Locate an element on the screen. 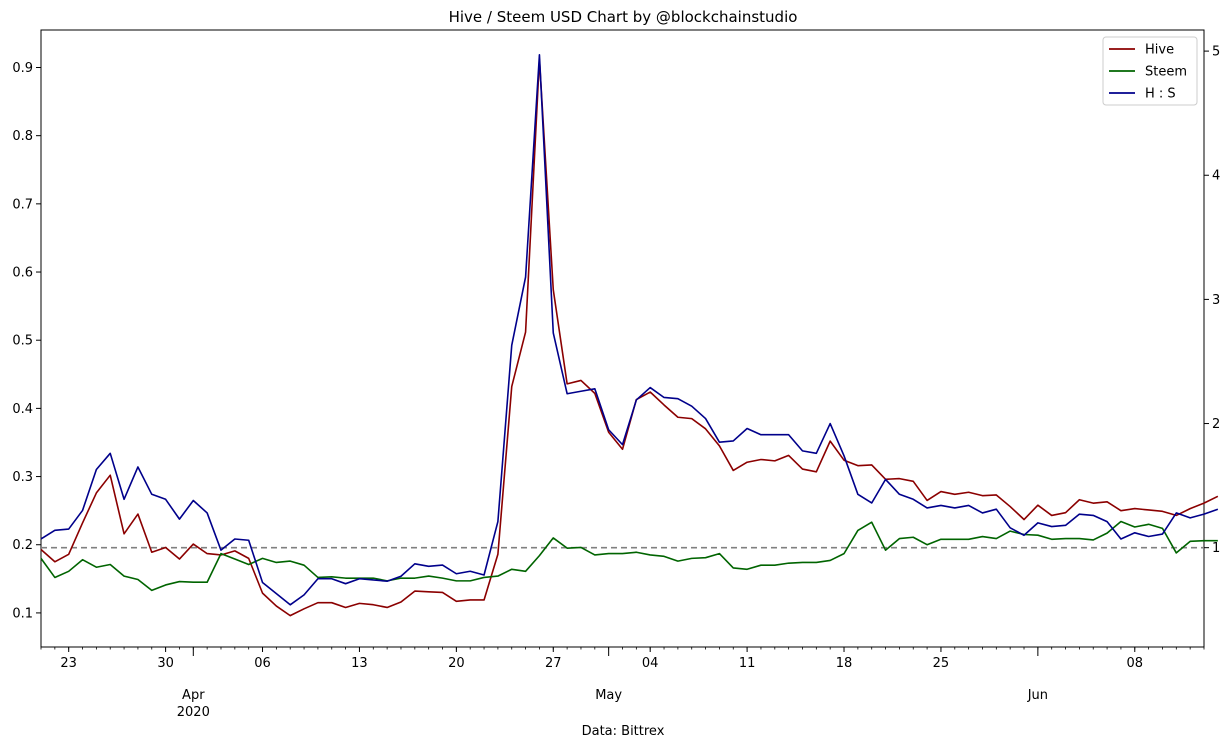 This screenshot has height=748, width=1232. x-month-tick-label: Apr is located at coordinates (193, 695).